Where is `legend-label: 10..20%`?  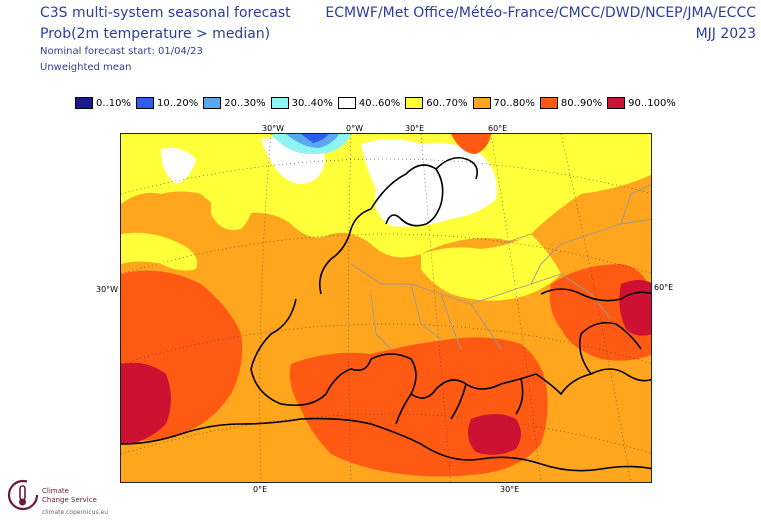 legend-label: 10..20% is located at coordinates (177, 103).